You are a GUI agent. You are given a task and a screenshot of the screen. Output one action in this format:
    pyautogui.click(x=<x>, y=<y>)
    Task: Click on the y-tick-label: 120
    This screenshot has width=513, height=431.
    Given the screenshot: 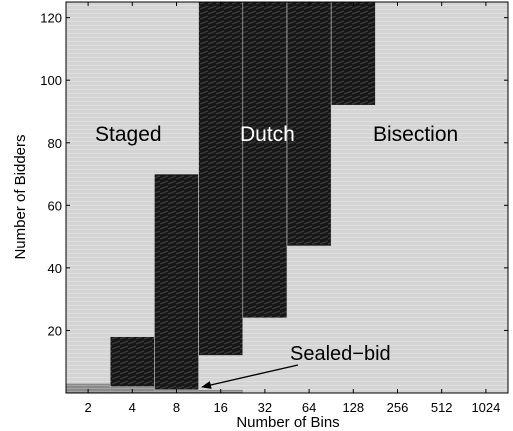 What is the action you would take?
    pyautogui.click(x=51, y=18)
    